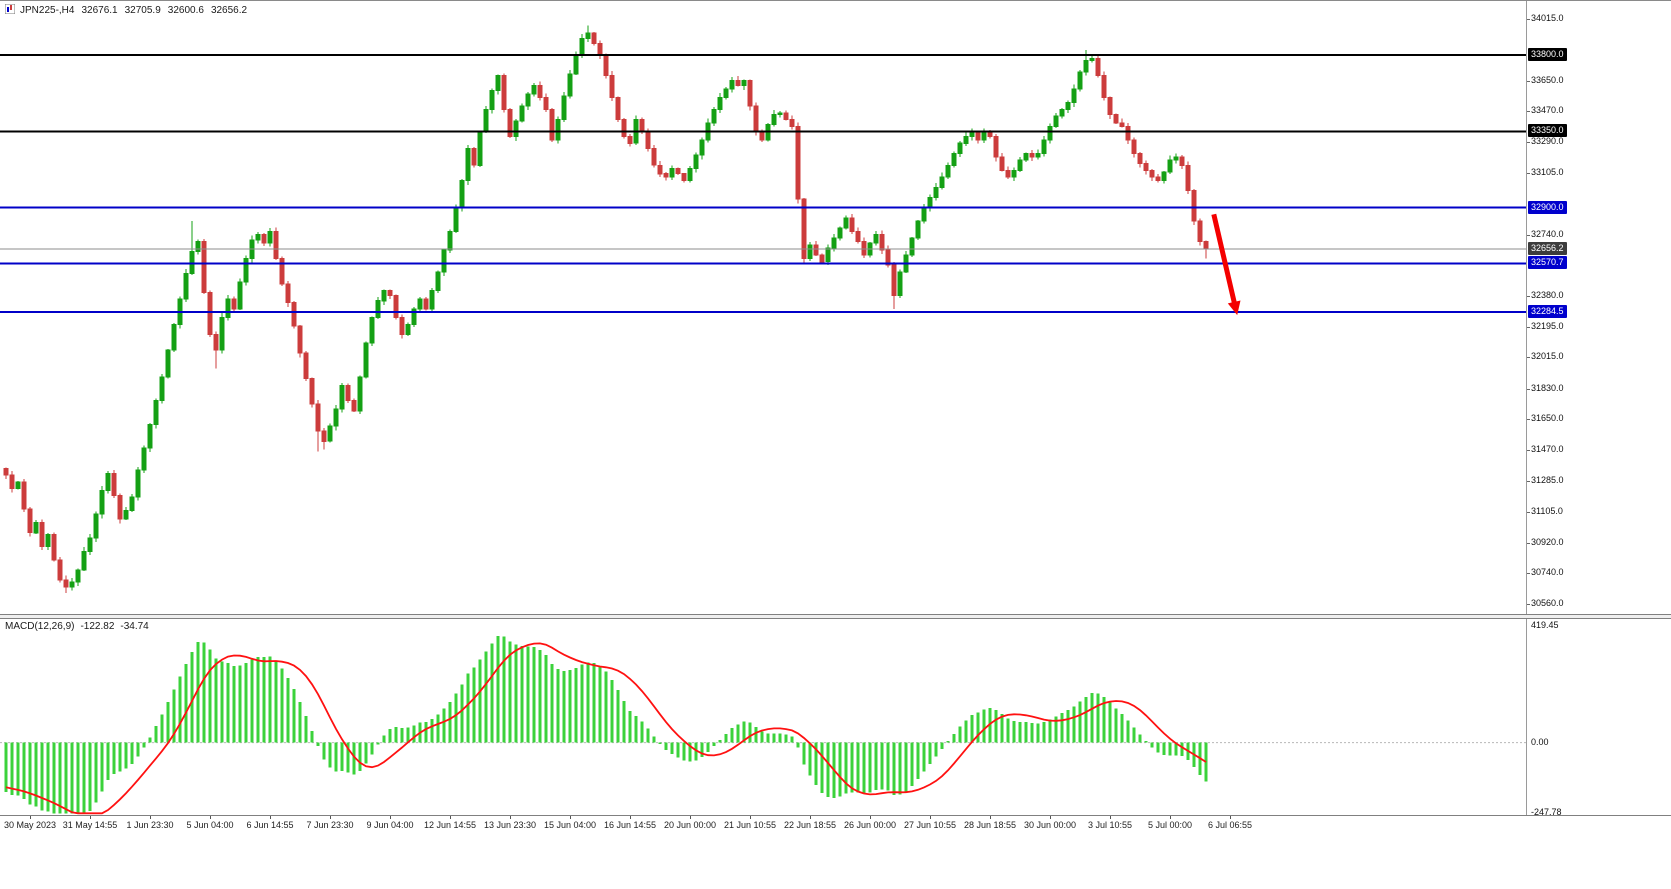  What do you see at coordinates (1226, 264) in the screenshot?
I see `trend-arrow-annotation` at bounding box center [1226, 264].